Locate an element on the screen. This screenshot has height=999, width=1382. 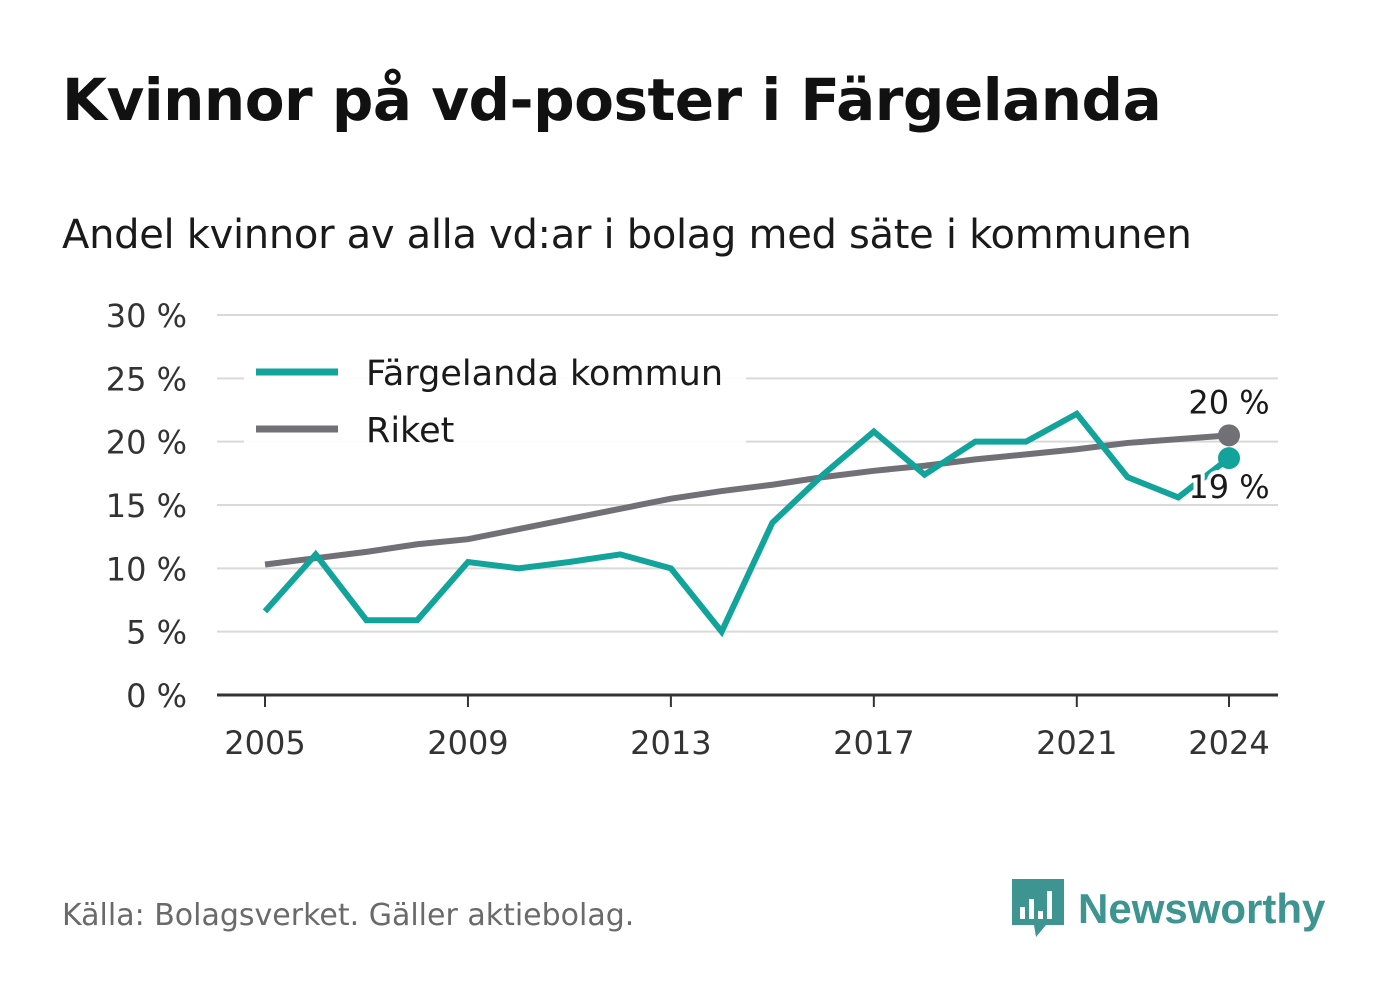
x-axis-ticks: 2005 2009 2013 2017 2021 2024 is located at coordinates (747, 728).